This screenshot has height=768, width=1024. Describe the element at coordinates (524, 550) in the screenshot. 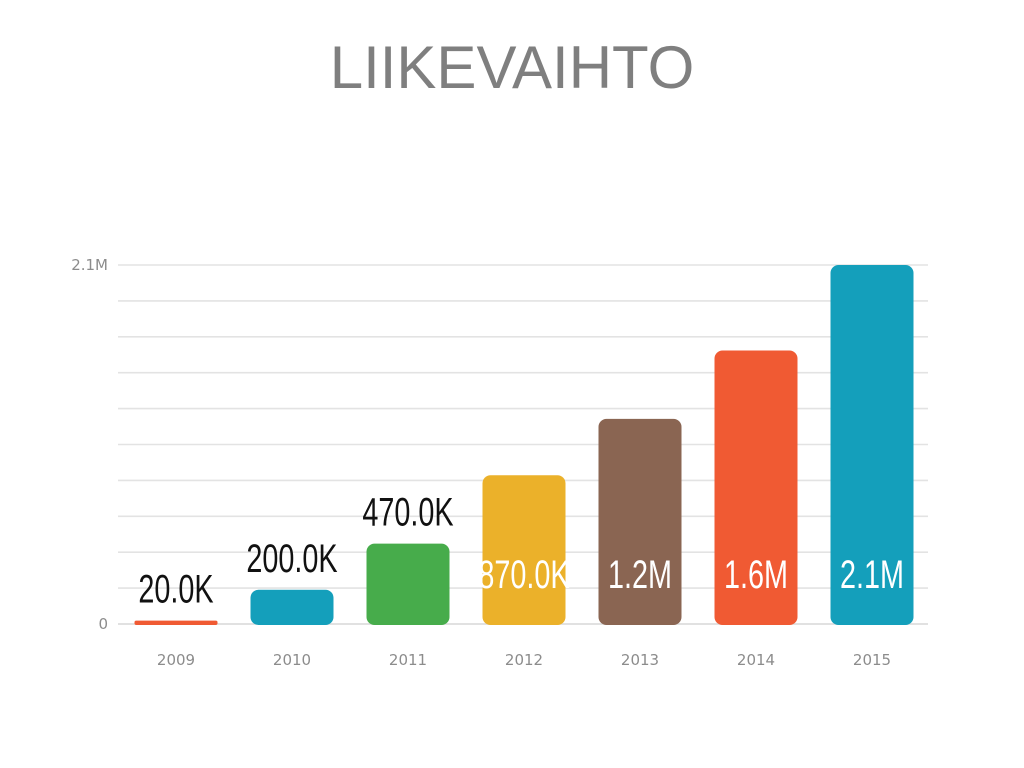

I see `bar-2012` at that location.